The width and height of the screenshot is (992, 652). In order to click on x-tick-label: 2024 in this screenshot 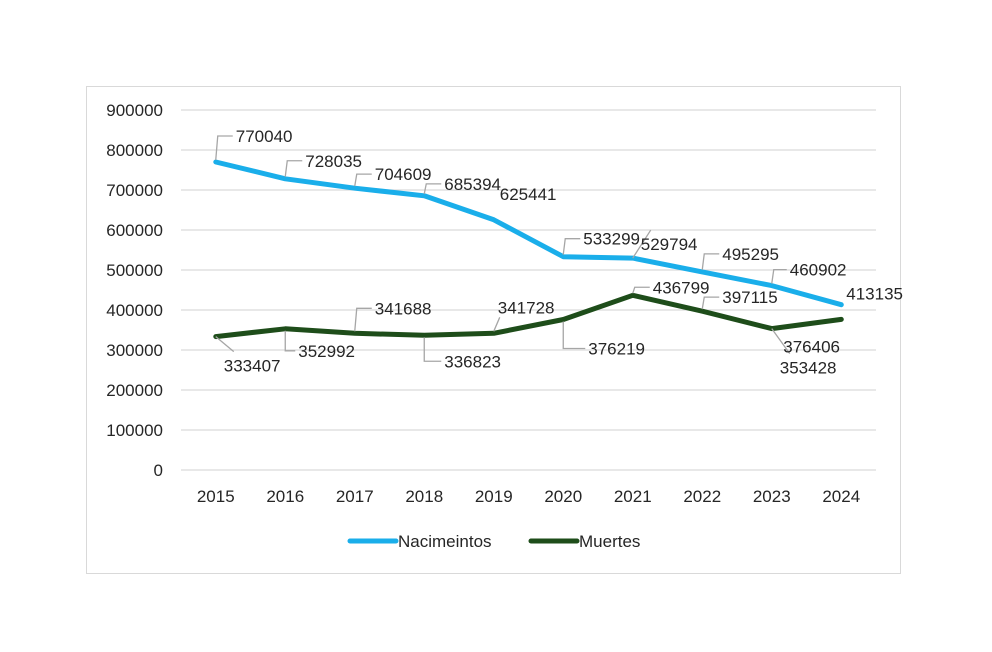, I will do `click(841, 496)`.